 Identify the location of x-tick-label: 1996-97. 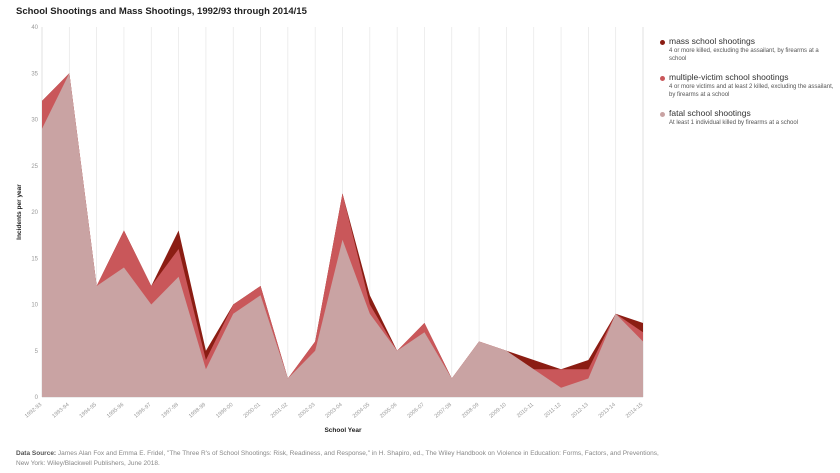
(142, 411).